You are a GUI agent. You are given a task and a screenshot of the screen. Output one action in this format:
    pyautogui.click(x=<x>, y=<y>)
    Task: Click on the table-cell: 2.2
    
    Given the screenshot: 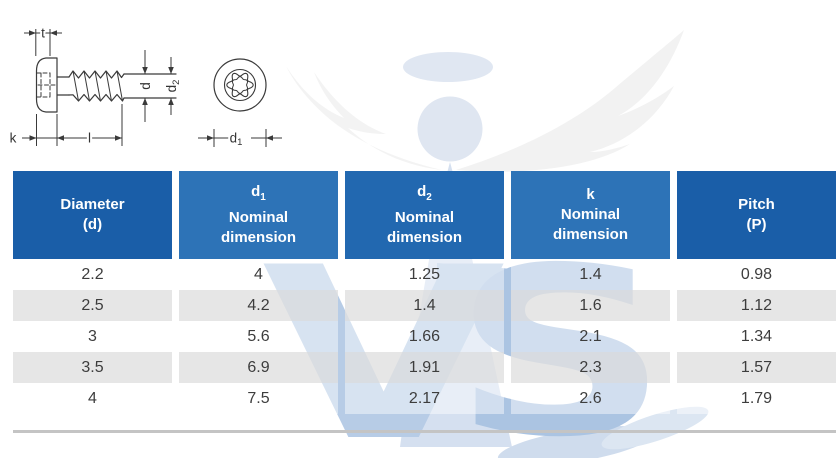 What is the action you would take?
    pyautogui.click(x=92, y=274)
    